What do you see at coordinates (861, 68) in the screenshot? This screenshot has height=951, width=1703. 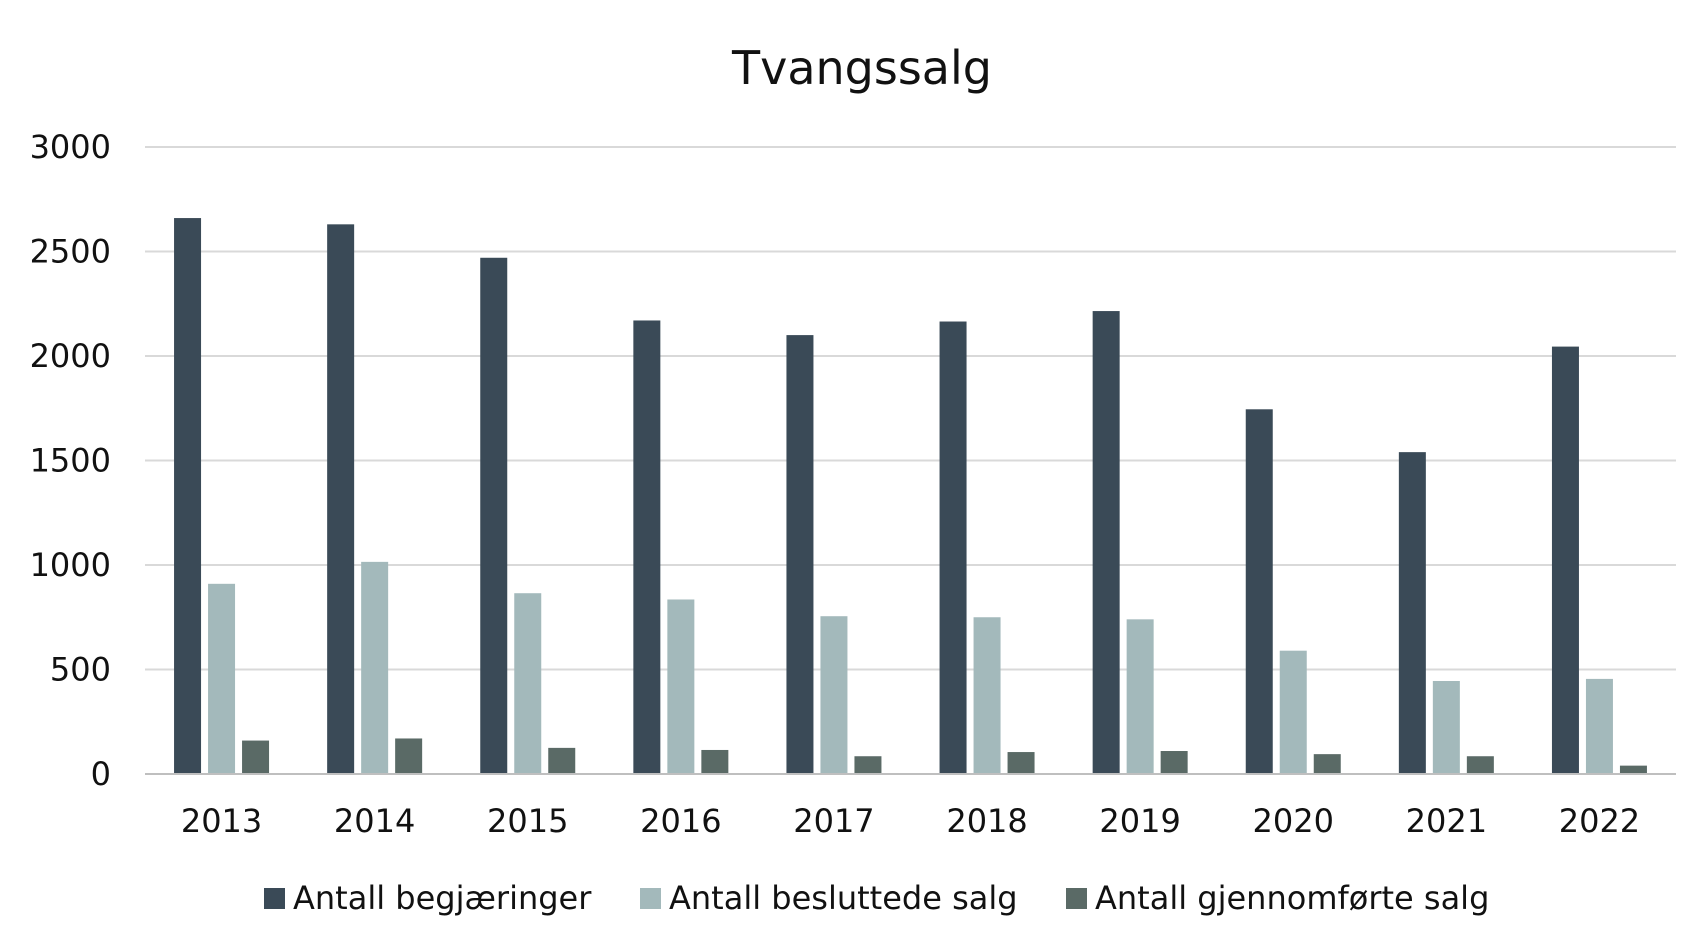 I see `chart-title: Tvangssalg` at bounding box center [861, 68].